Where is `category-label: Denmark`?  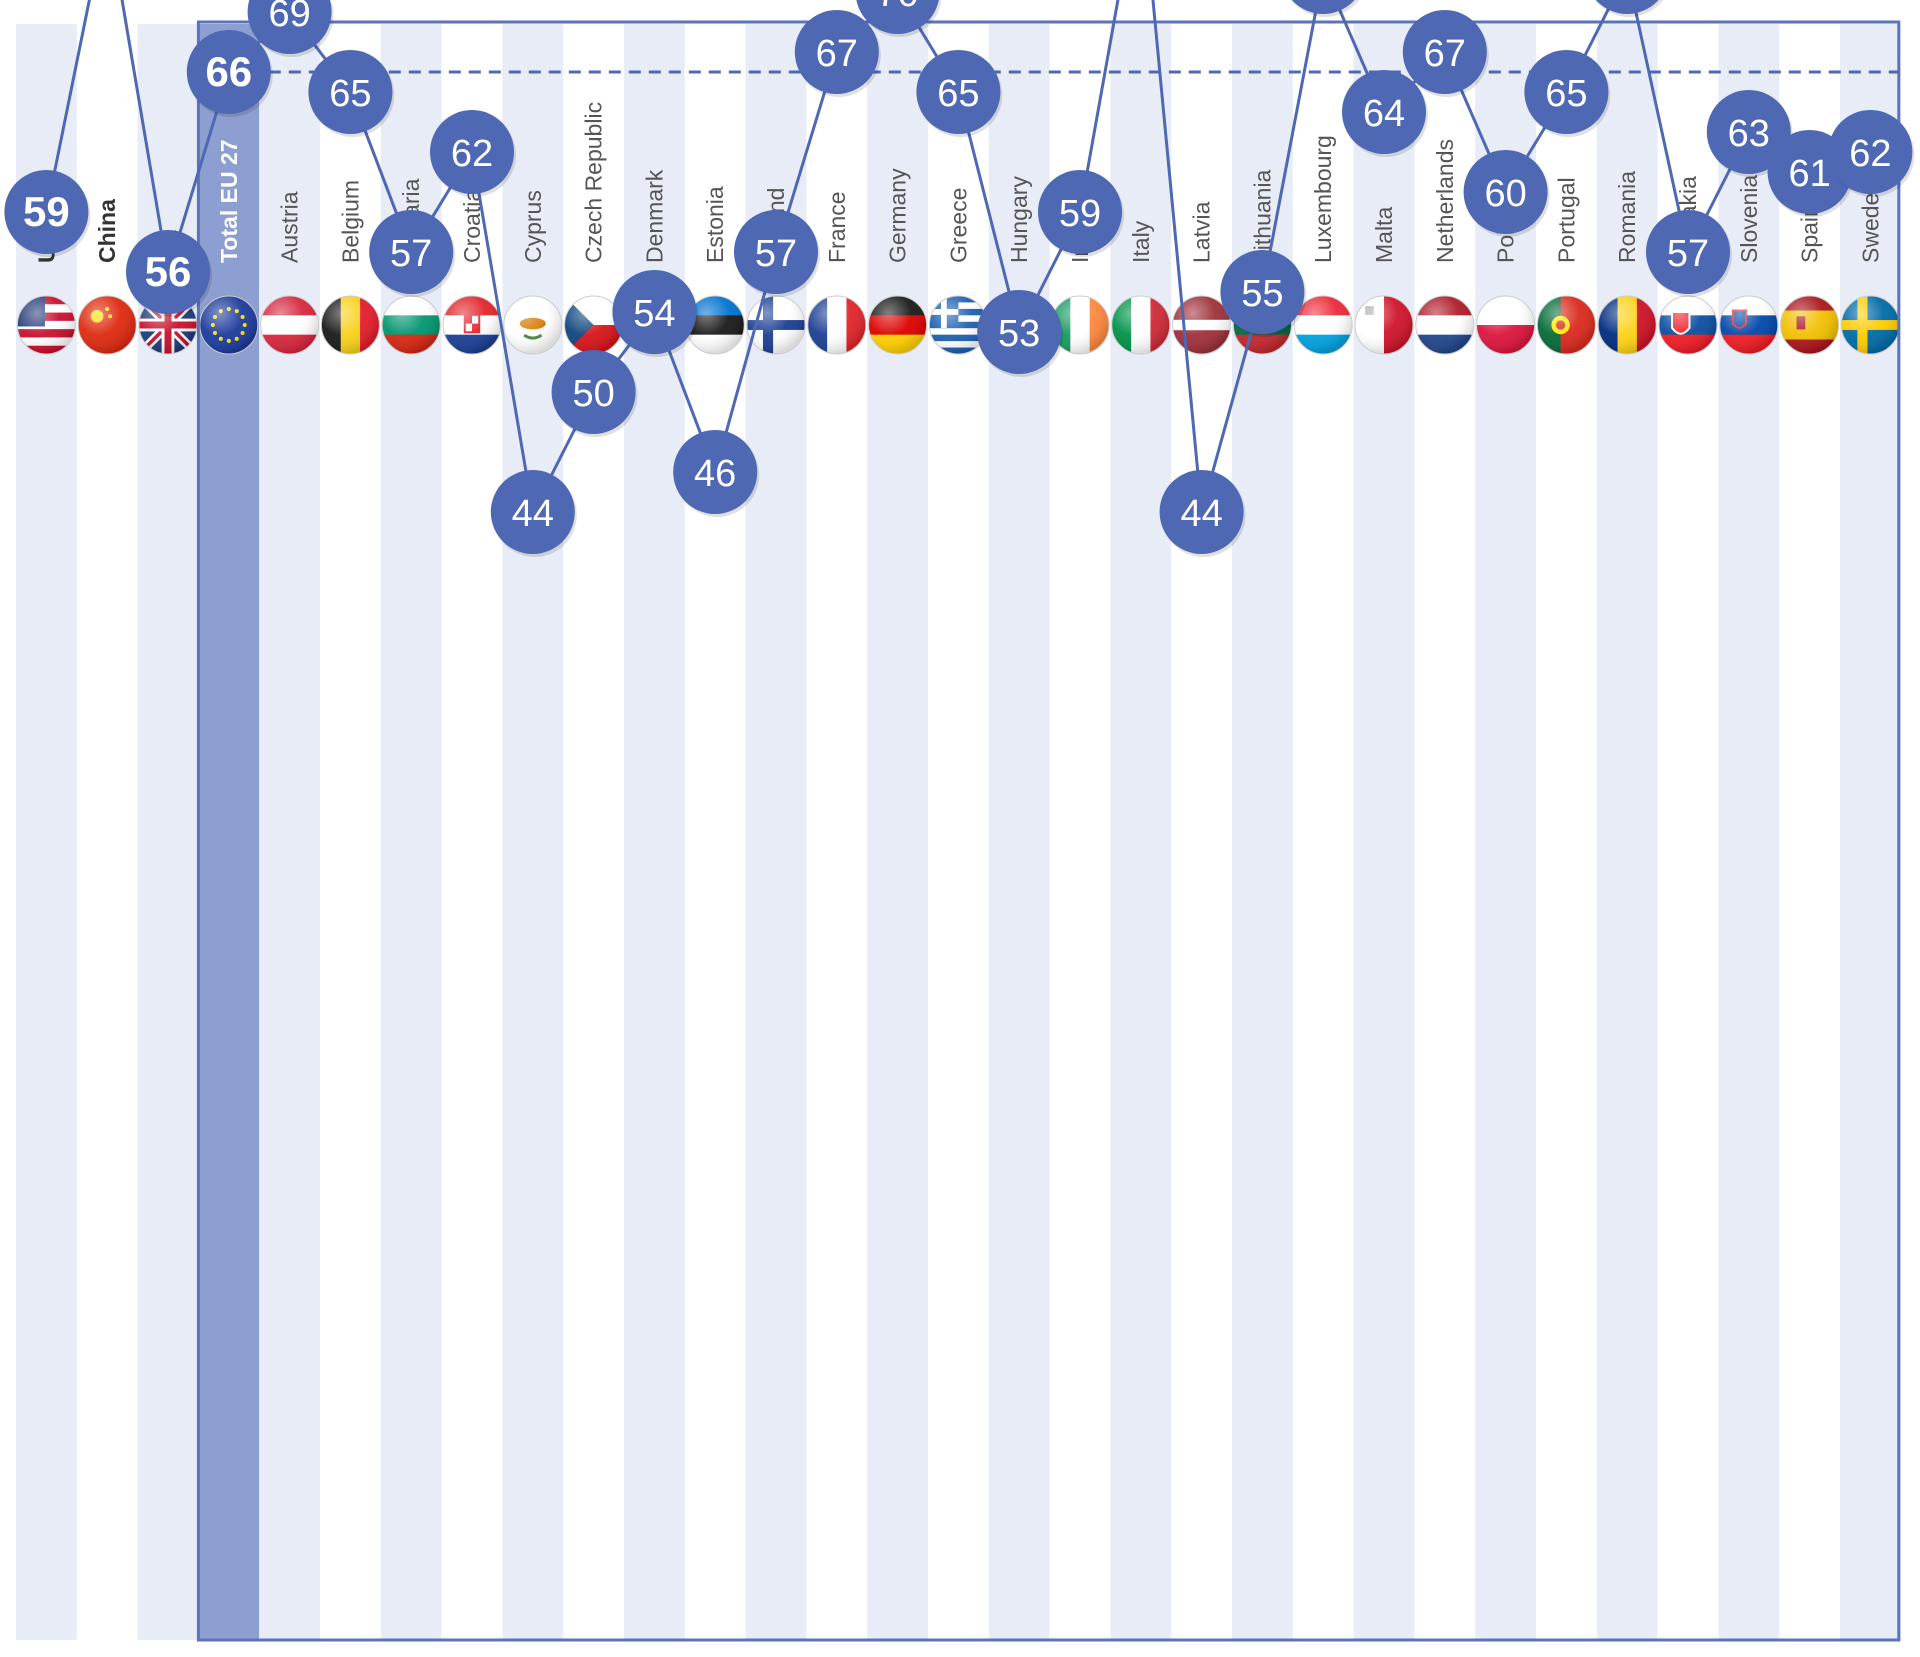
category-label: Denmark is located at coordinates (654, 216).